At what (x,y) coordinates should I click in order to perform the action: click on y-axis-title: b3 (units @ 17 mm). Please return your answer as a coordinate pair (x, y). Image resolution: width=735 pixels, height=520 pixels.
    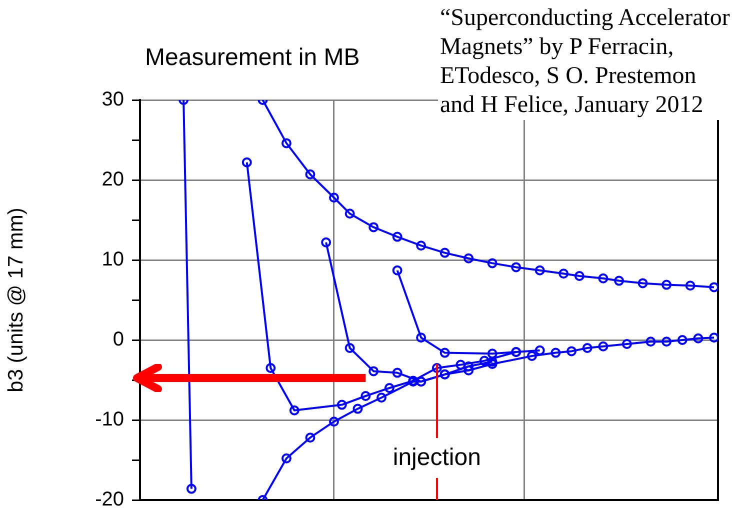
    Looking at the image, I should click on (16, 300).